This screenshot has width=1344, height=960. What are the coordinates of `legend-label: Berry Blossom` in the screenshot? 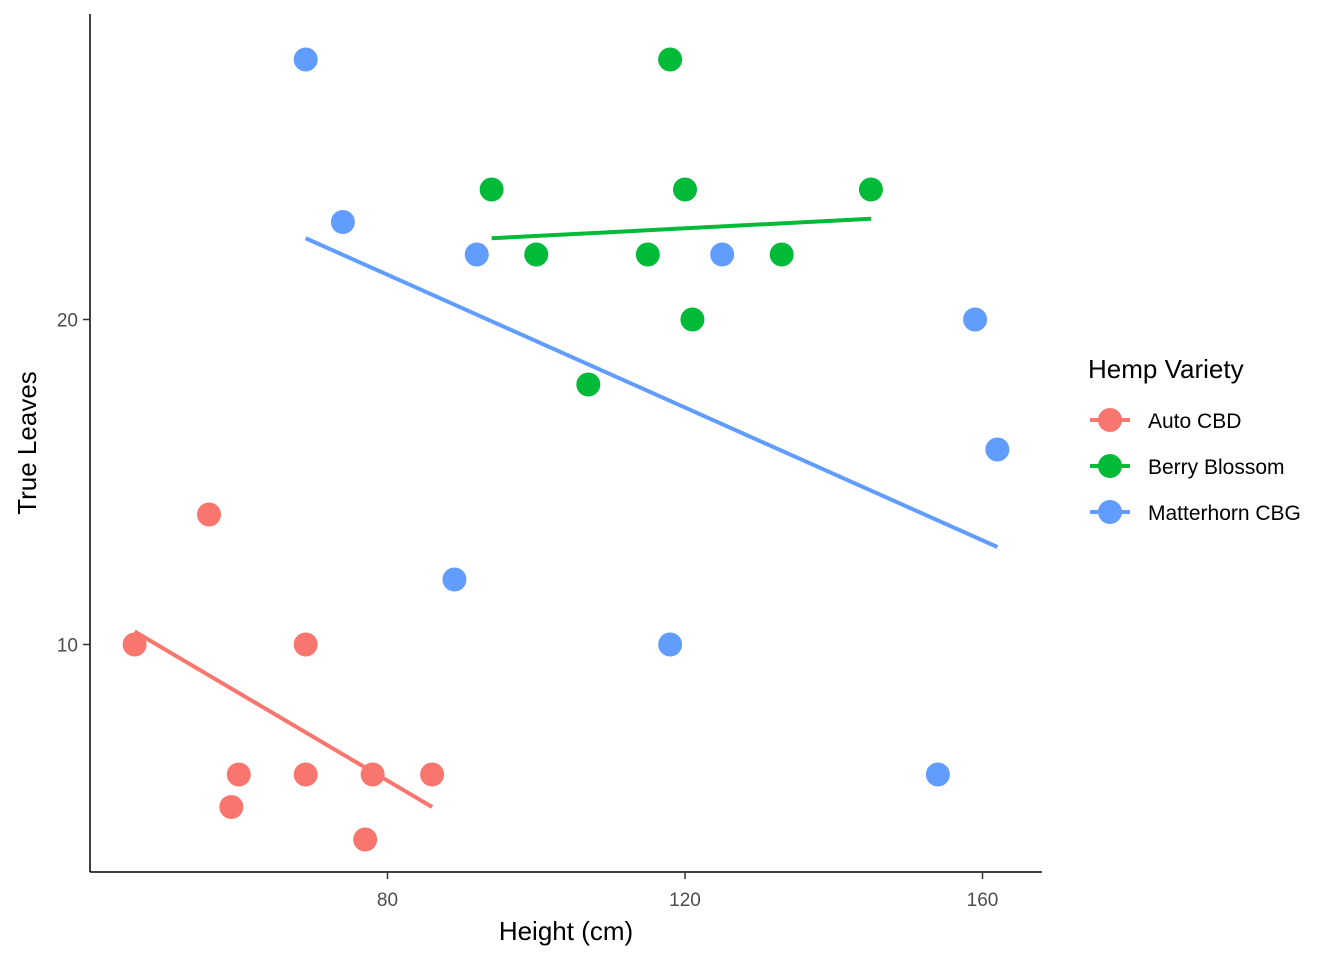 It's located at (1216, 467).